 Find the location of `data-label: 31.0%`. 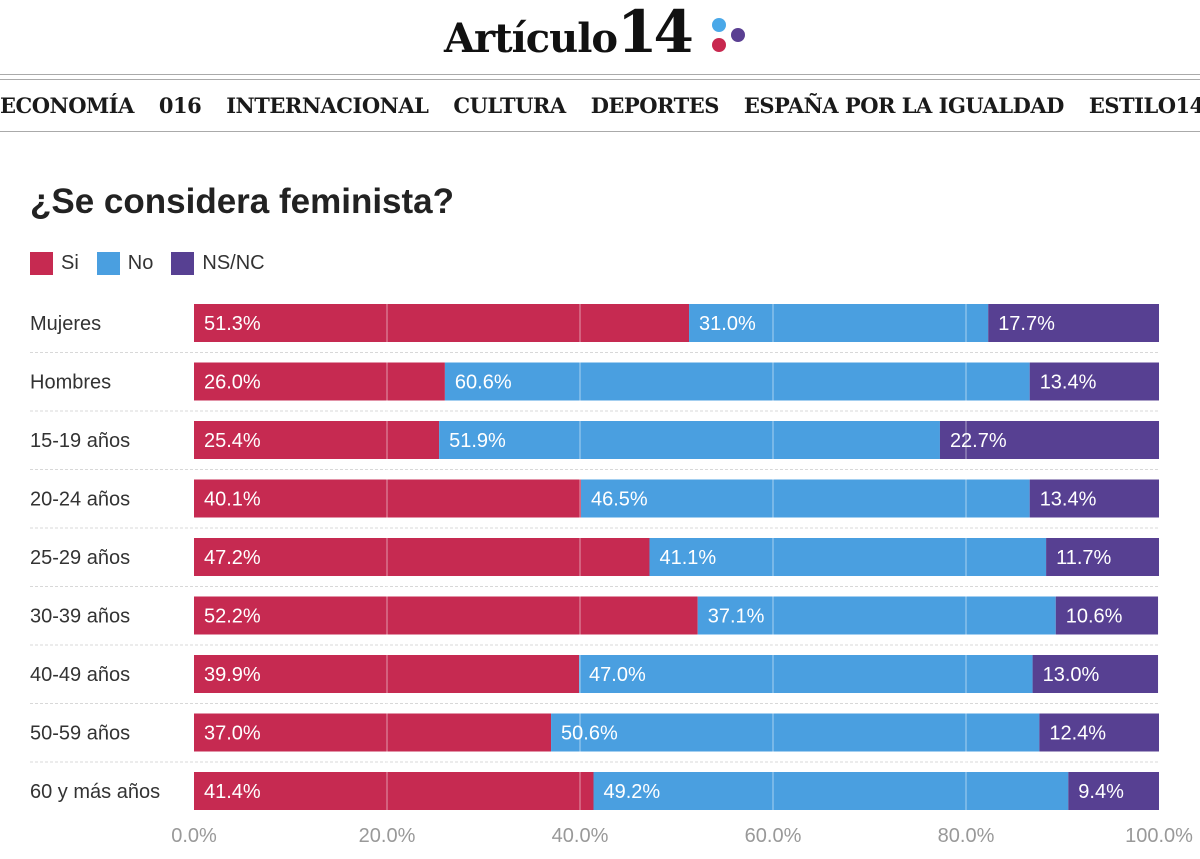

data-label: 31.0% is located at coordinates (727, 324).